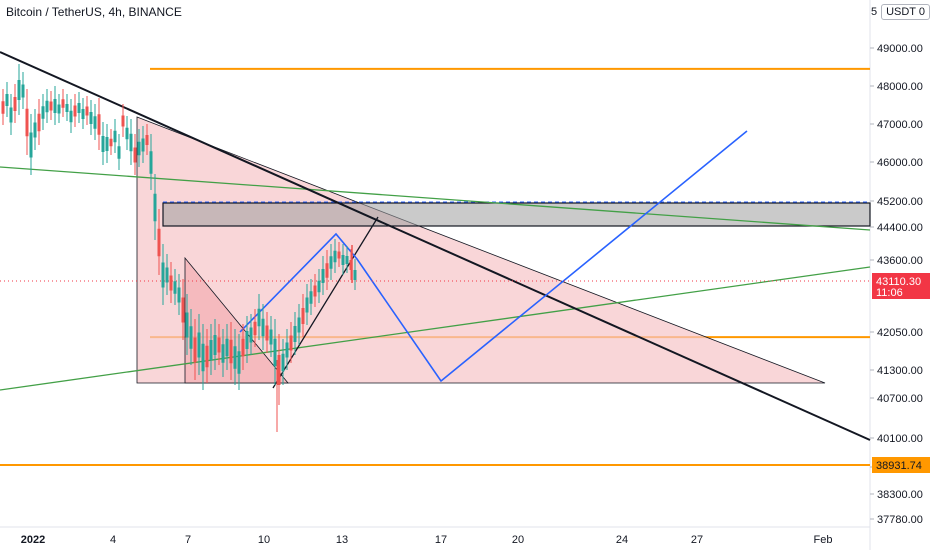  I want to click on time-tick-label: 17, so click(441, 540).